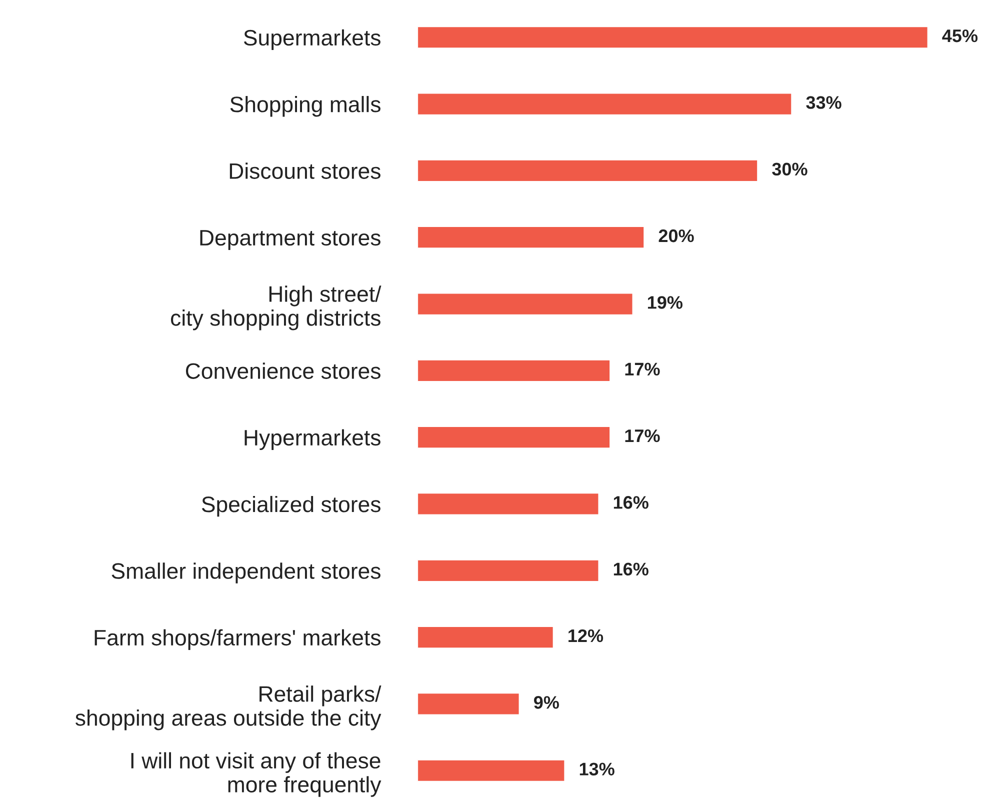 This screenshot has width=982, height=808. What do you see at coordinates (546, 702) in the screenshot?
I see `data-label: 9%` at bounding box center [546, 702].